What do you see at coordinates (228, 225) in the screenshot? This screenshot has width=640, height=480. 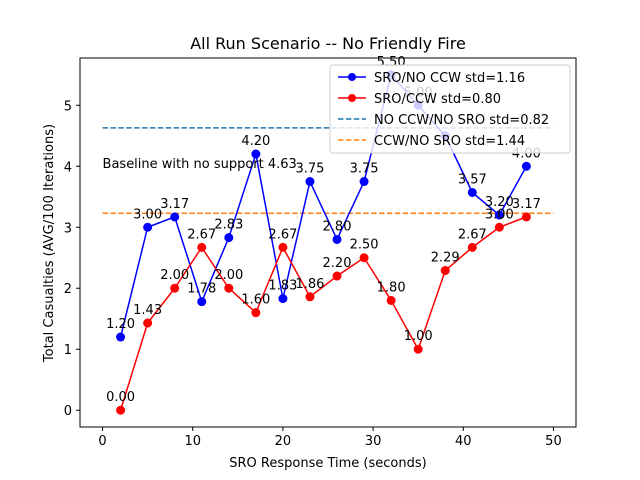 I see `data-label: 2.83` at bounding box center [228, 225].